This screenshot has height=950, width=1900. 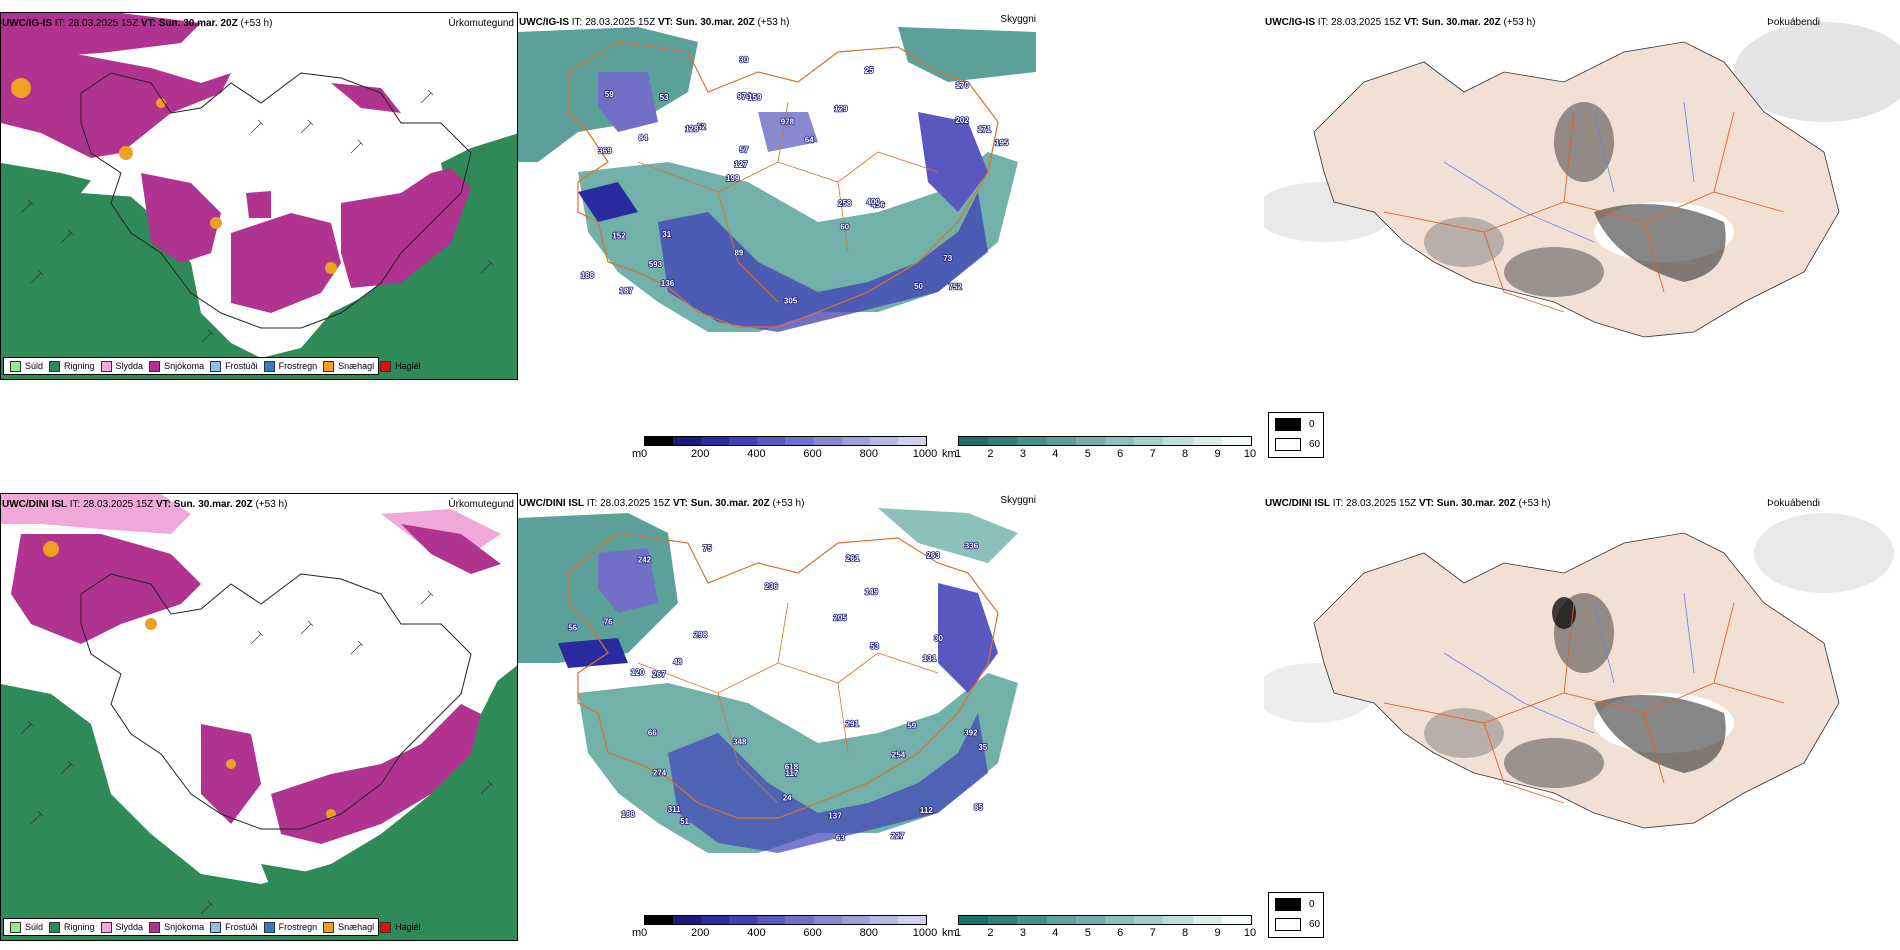 What do you see at coordinates (1018, 500) in the screenshot?
I see `cloud-title-row2: Skyggni` at bounding box center [1018, 500].